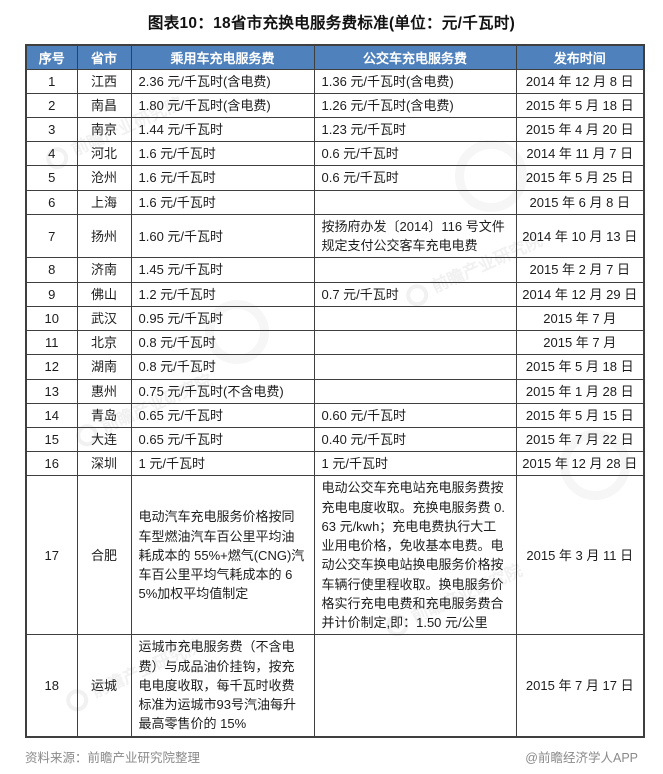 The image size is (663, 774). Describe the element at coordinates (222, 270) in the screenshot. I see `cell-passenger-fee: 1.45 元/千瓦时` at that location.